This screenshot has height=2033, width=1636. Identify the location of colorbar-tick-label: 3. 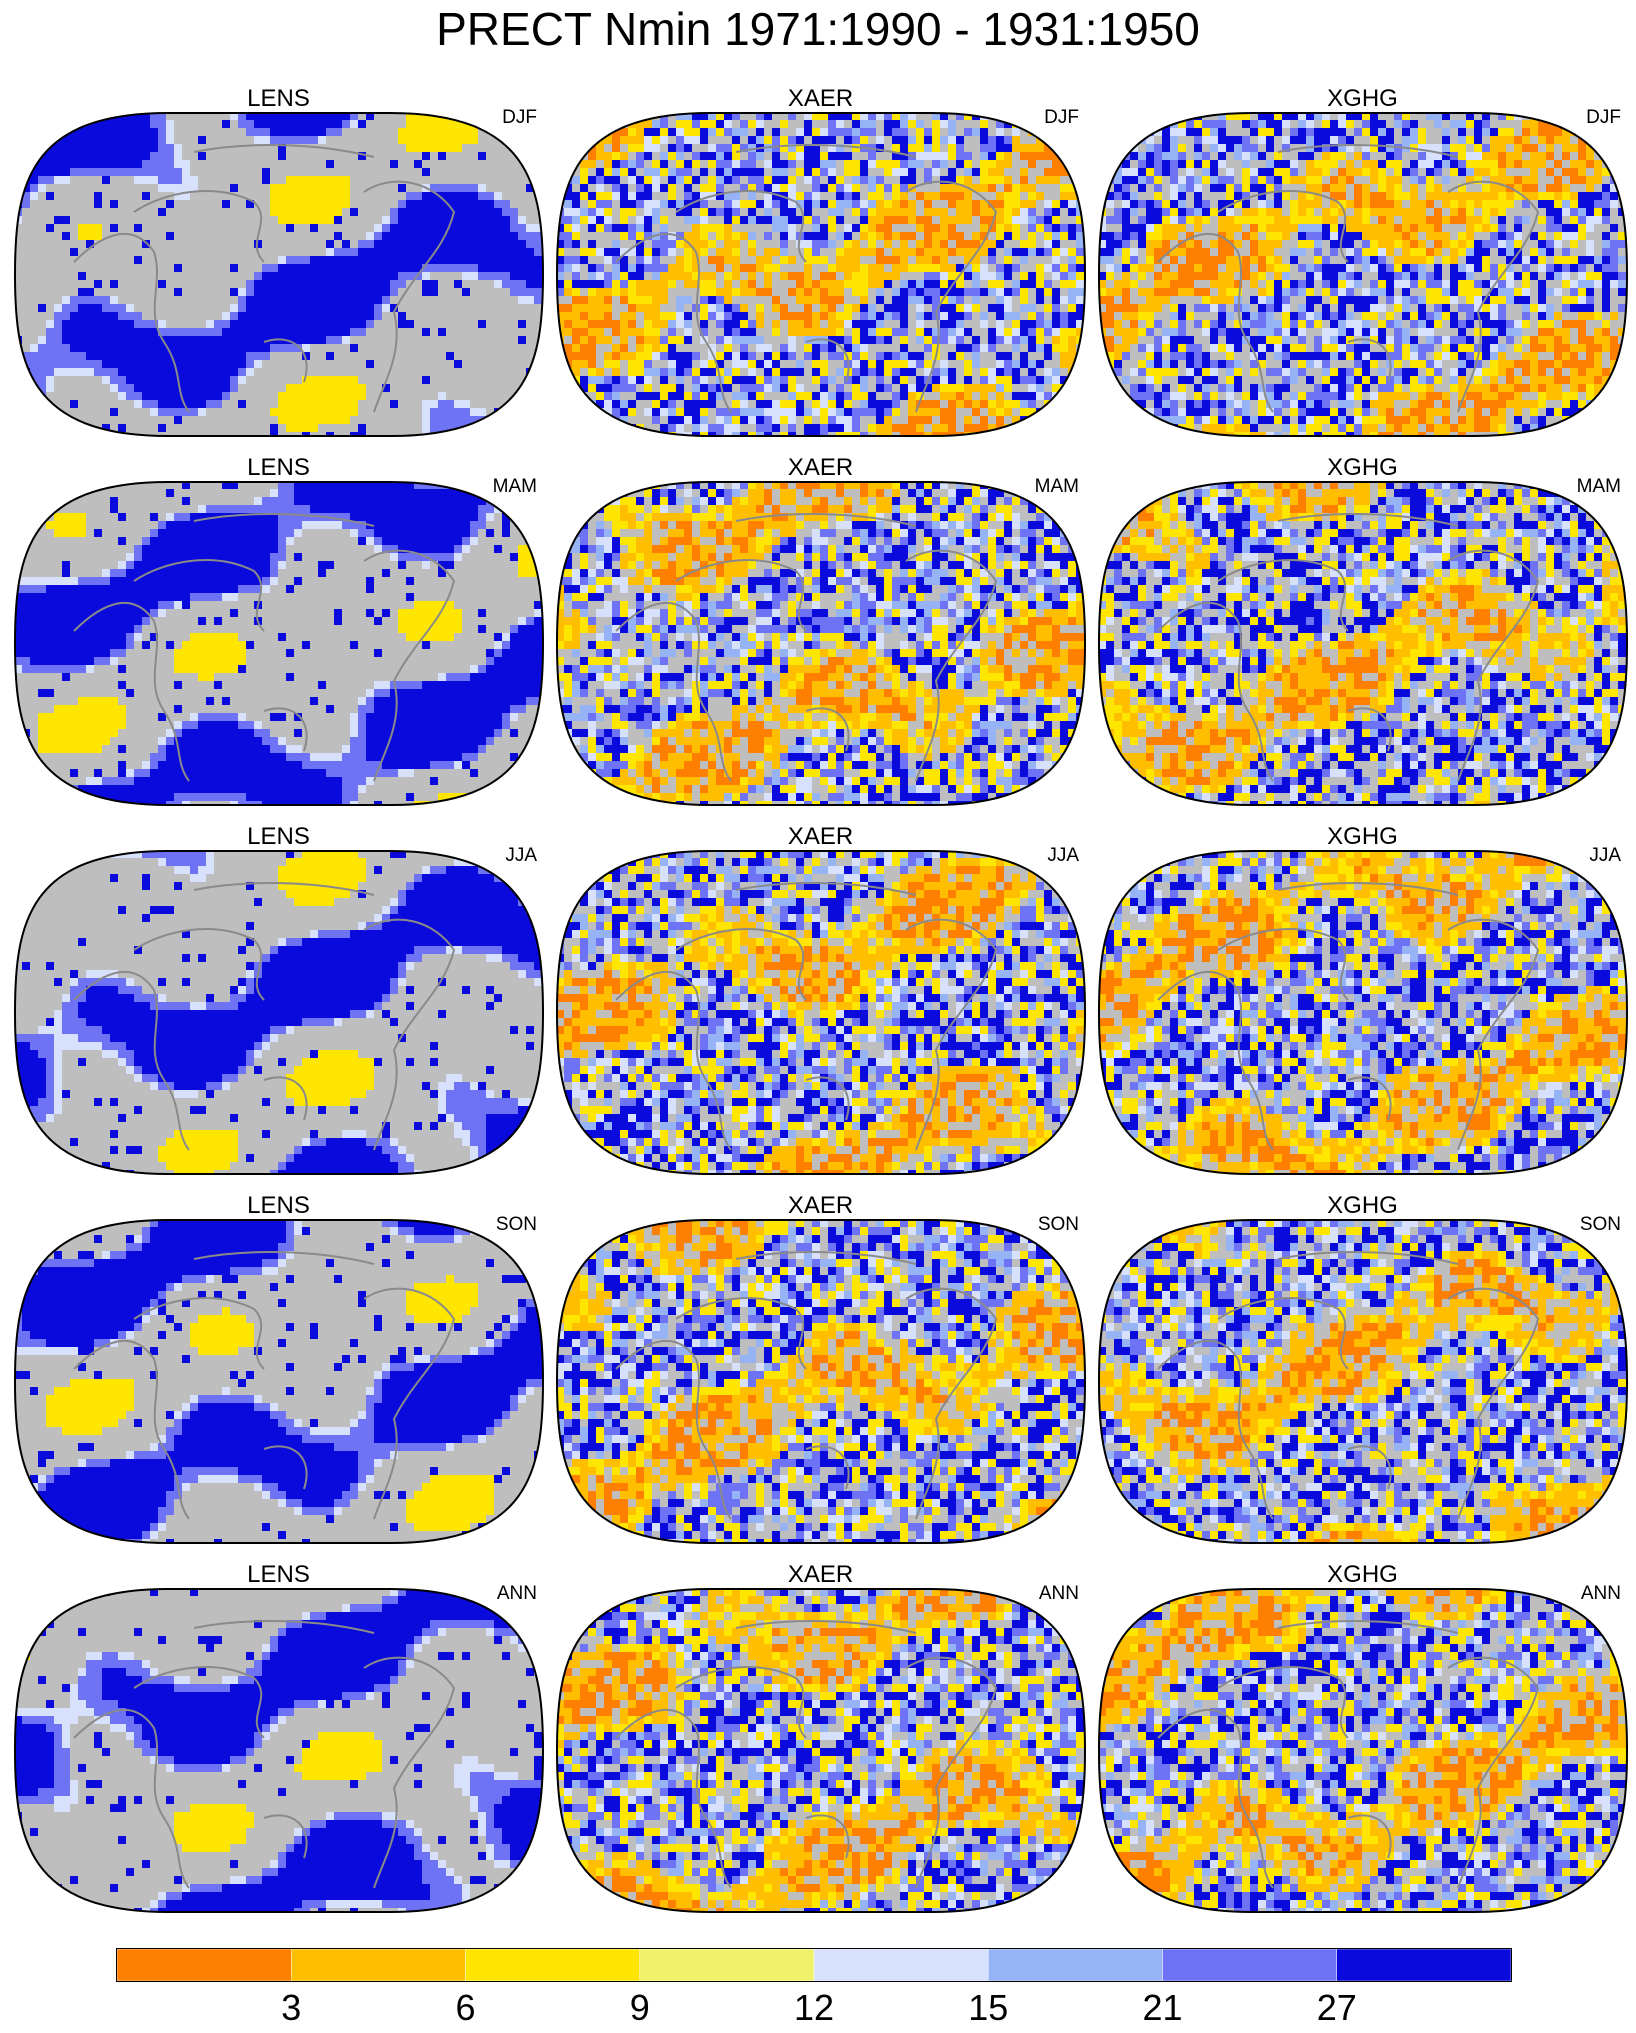
(291, 2008).